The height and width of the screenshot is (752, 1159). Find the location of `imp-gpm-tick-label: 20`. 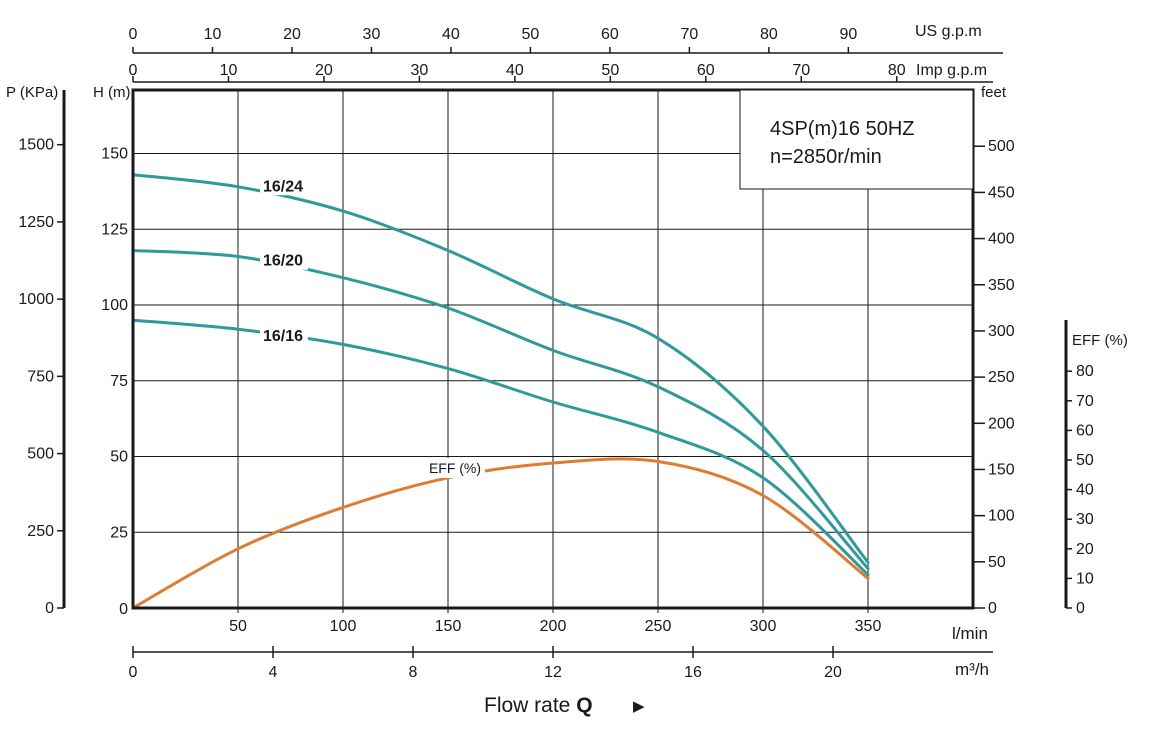

imp-gpm-tick-label: 20 is located at coordinates (324, 70).